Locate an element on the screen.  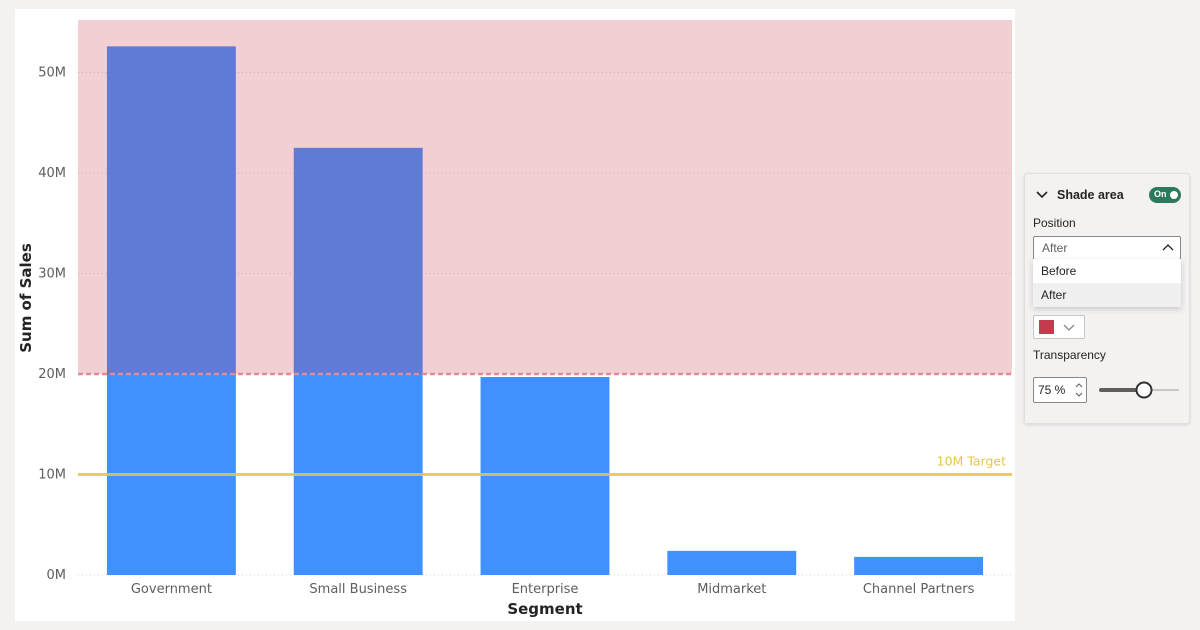
shade-area-title: Shade area is located at coordinates (1090, 195).